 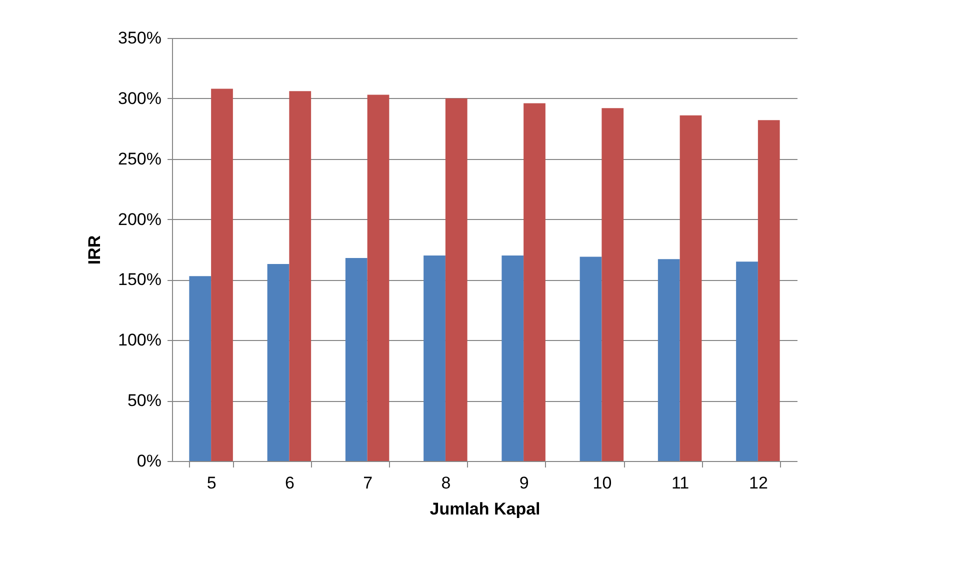 I want to click on y-tick-label: 350%, so click(x=140, y=38).